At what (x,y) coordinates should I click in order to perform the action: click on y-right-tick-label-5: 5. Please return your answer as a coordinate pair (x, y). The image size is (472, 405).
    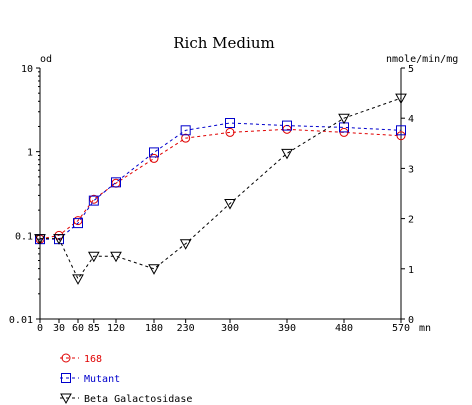
    Looking at the image, I should click on (411, 69).